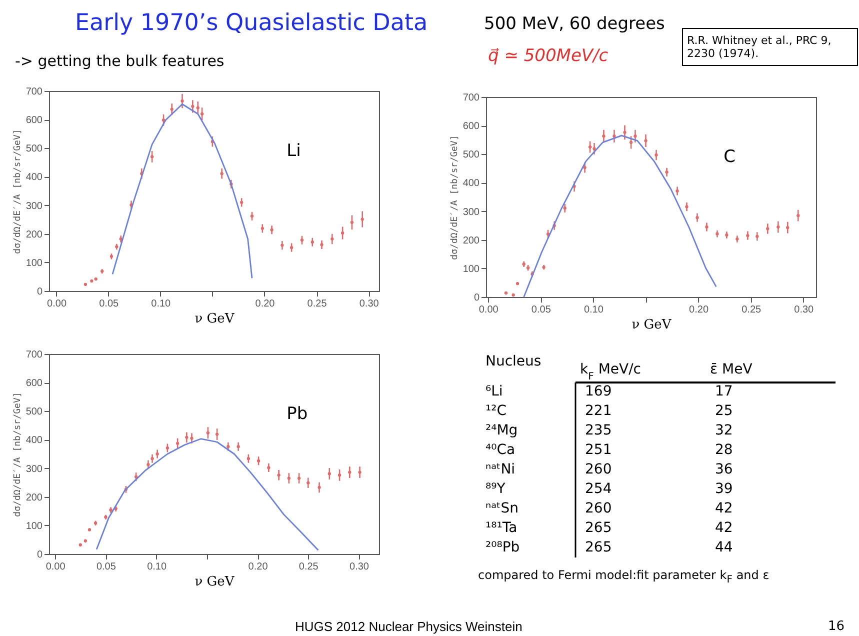 The image size is (859, 636). Describe the element at coordinates (836, 626) in the screenshot. I see `text: 16` at that location.